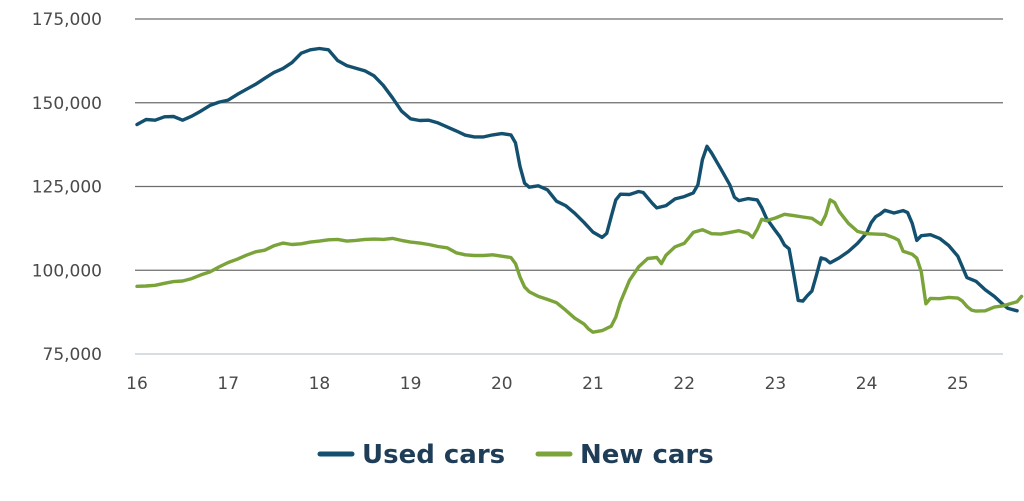  I want to click on x-tick-label: 16, so click(137, 384).